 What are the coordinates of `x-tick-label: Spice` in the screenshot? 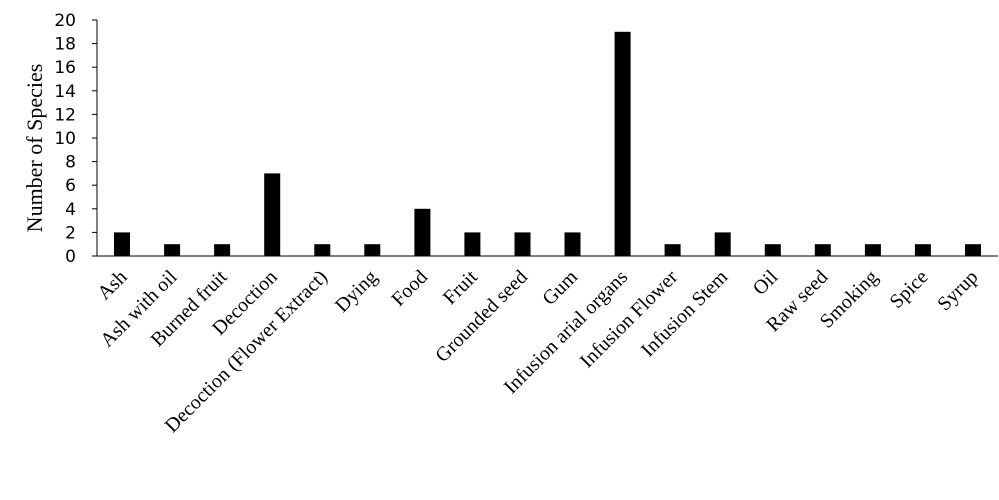 It's located at (908, 289).